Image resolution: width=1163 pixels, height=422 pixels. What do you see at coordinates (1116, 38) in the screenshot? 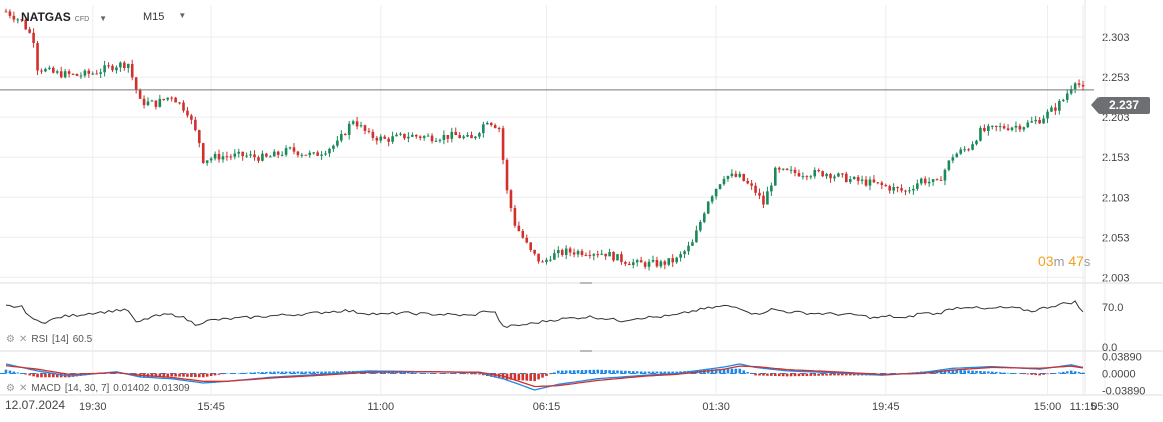
I see `price-tick-label: 2.303` at bounding box center [1116, 38].